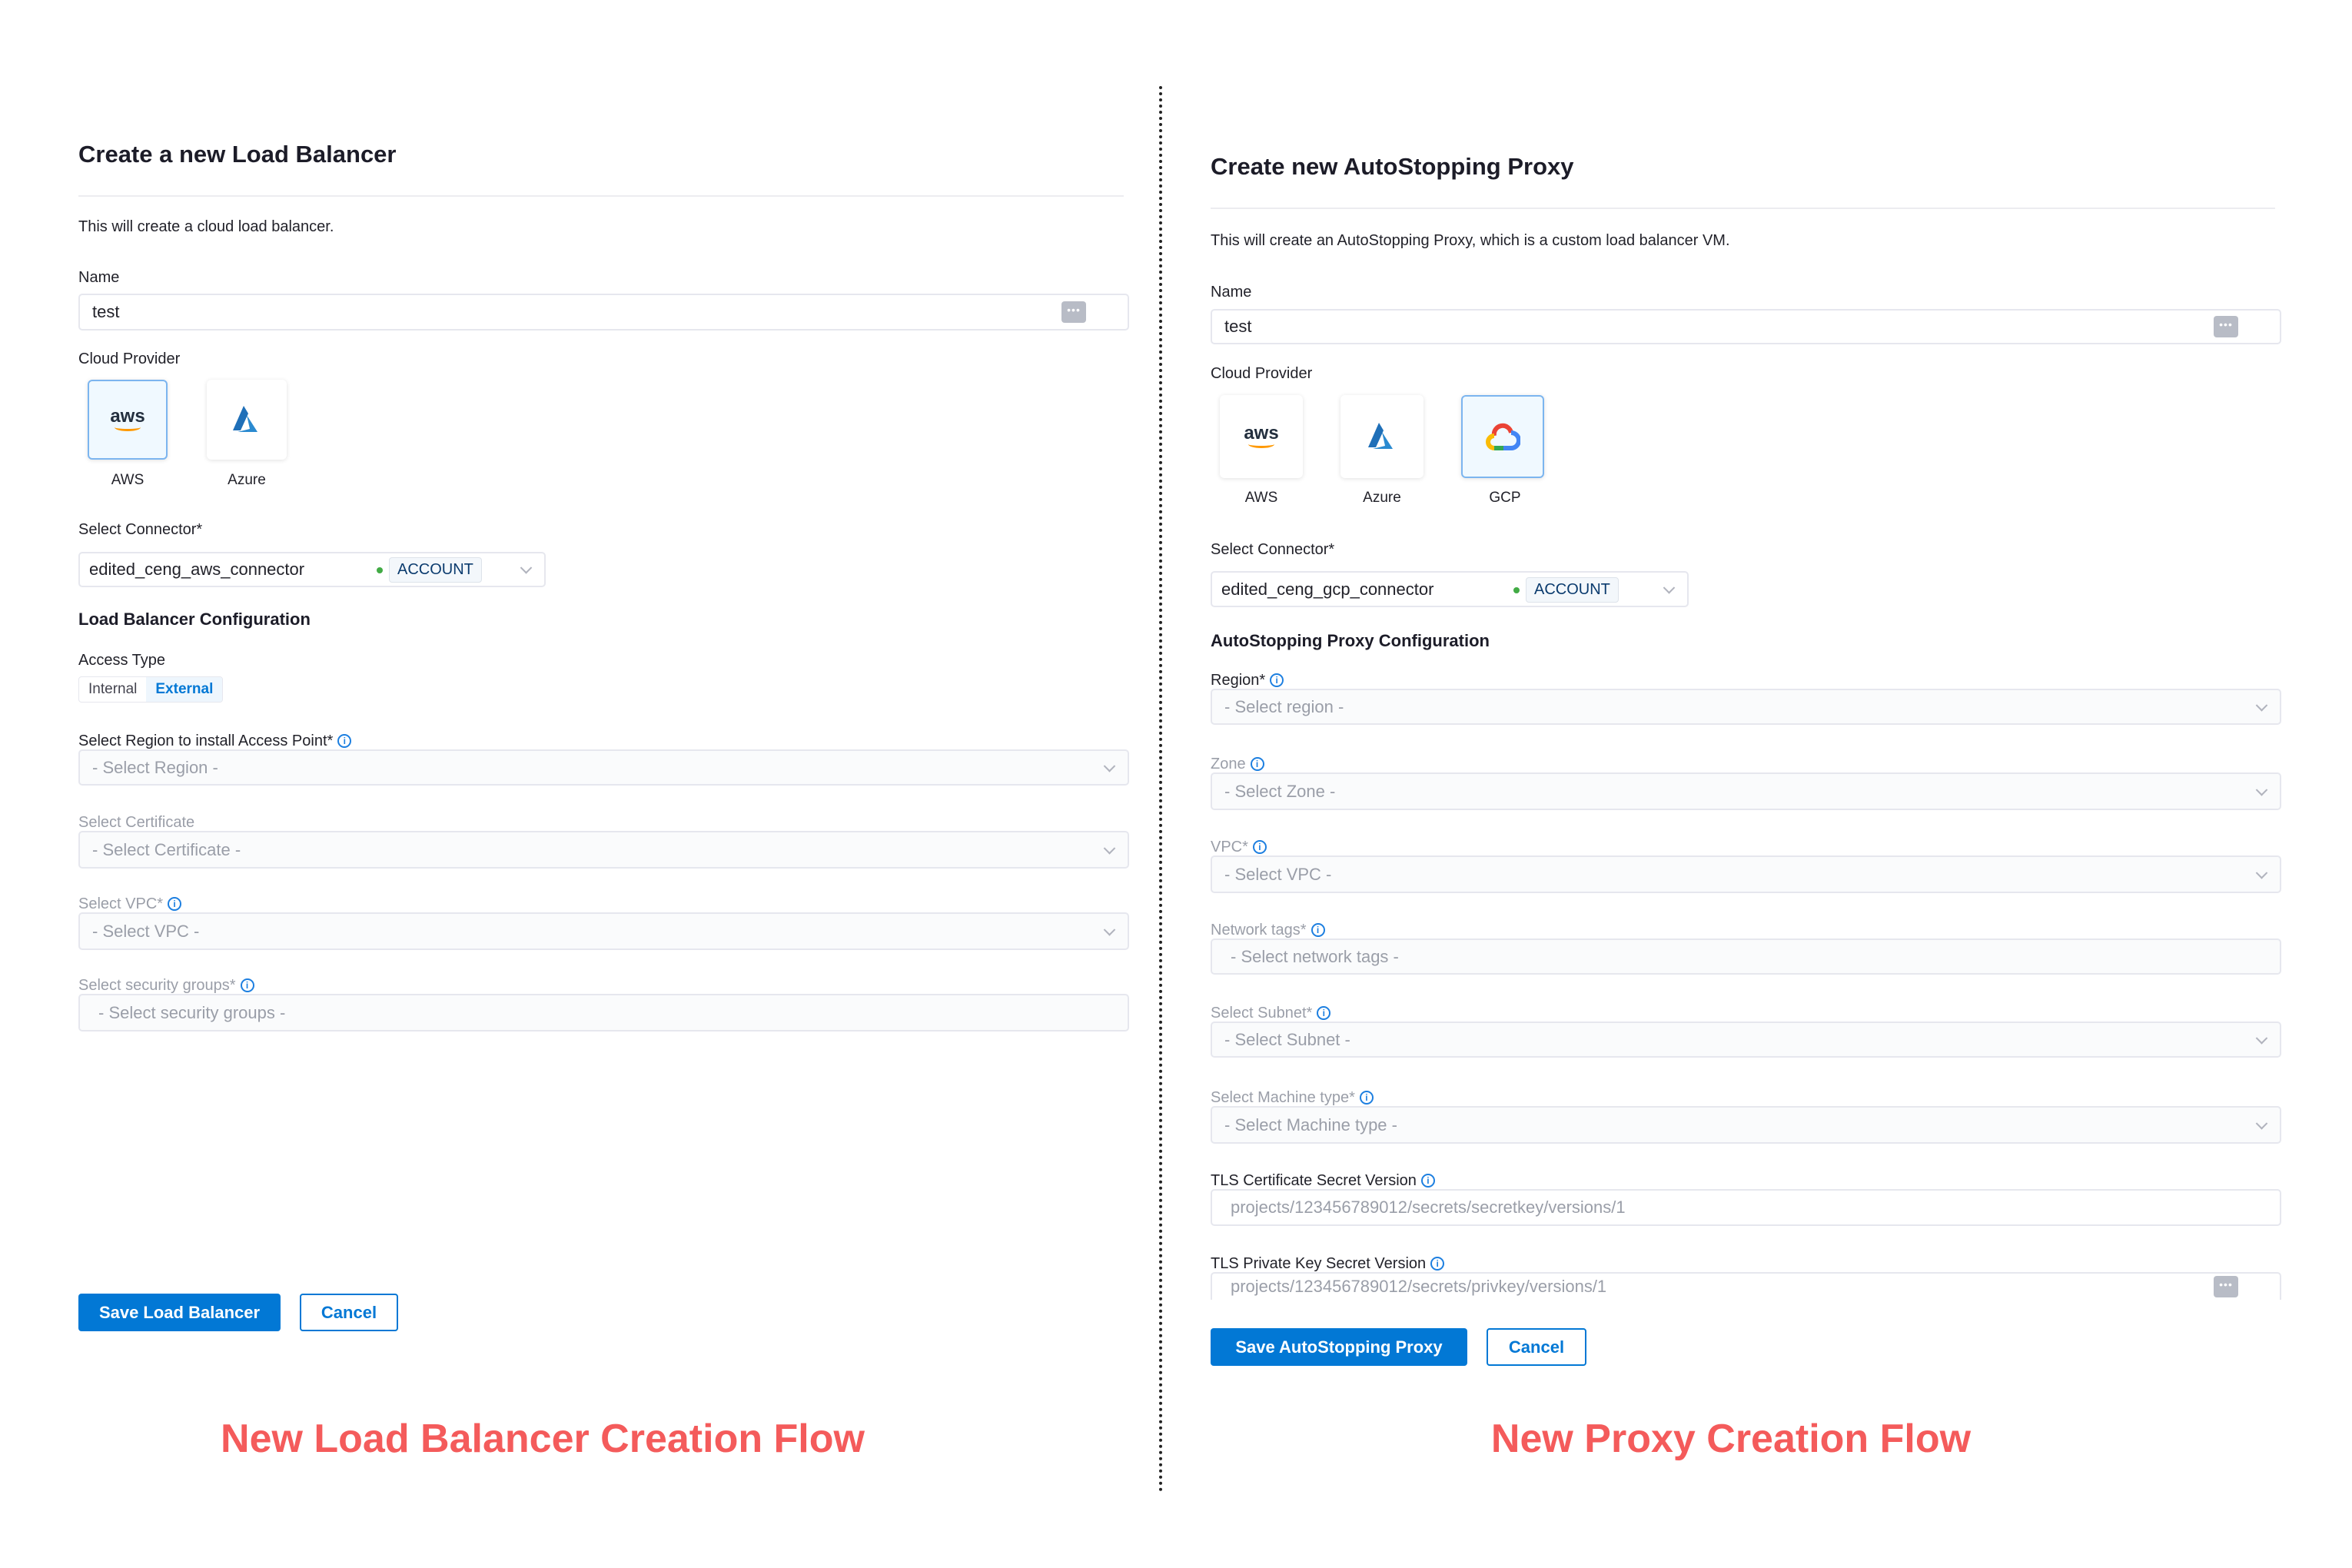  I want to click on field-label-text: Select VPC*, so click(121, 903).